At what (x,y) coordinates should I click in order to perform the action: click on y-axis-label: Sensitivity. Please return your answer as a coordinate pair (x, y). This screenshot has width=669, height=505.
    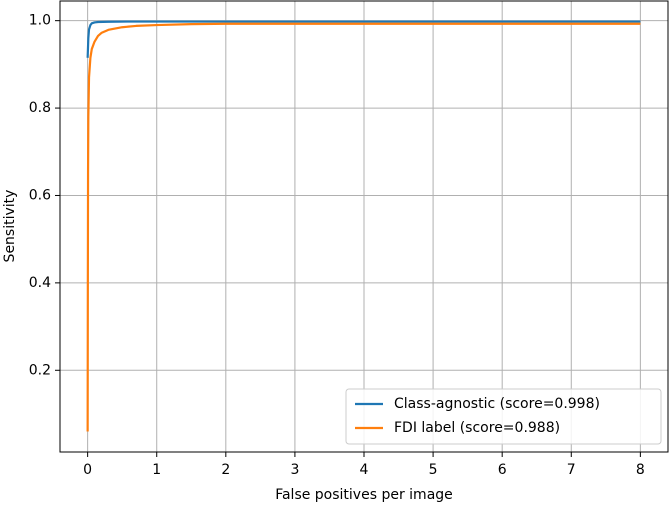
    Looking at the image, I should click on (10, 226).